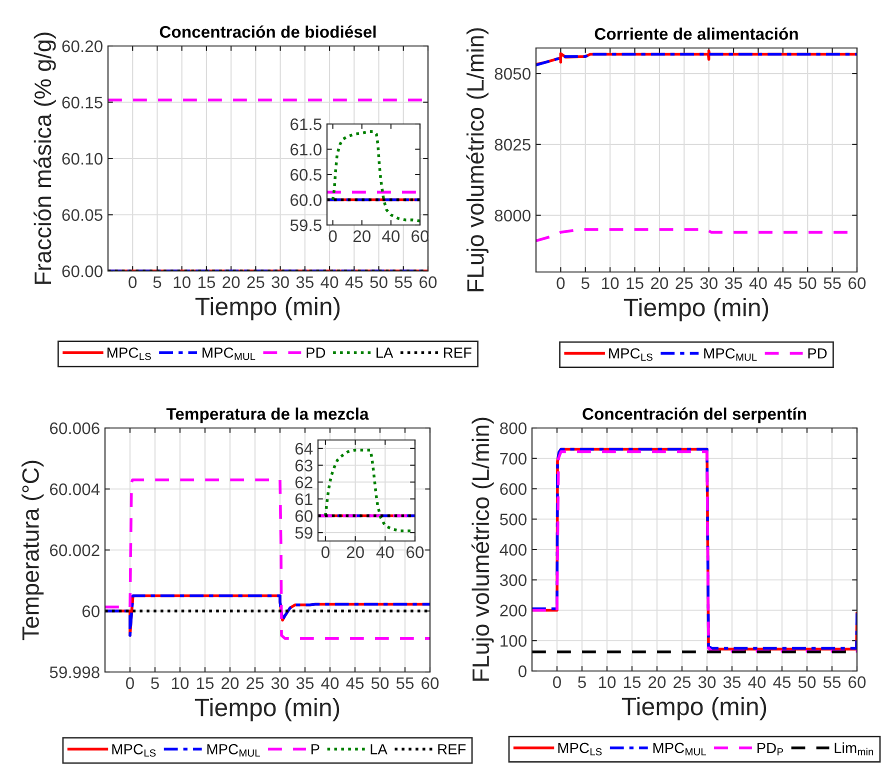  What do you see at coordinates (477, 160) in the screenshot?
I see `y-axis-title: FLujo volumétrico (L/min)` at bounding box center [477, 160].